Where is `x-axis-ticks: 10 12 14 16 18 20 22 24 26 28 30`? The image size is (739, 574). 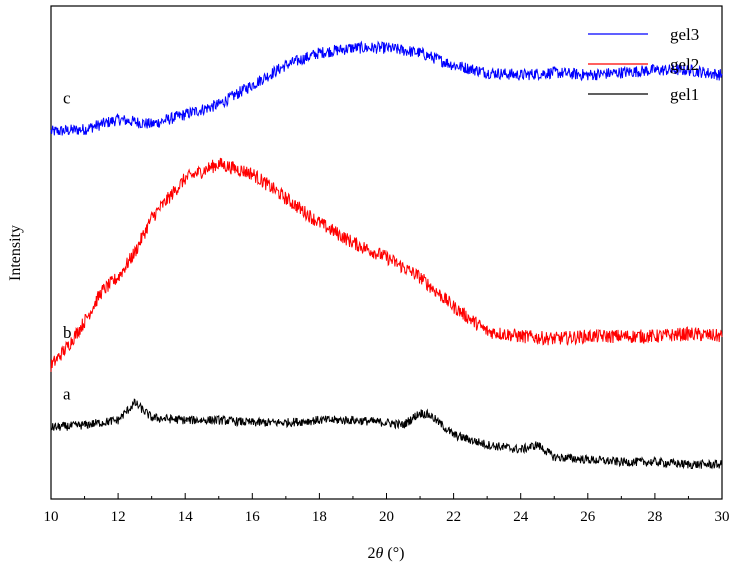
x-axis-ticks: 10 12 14 16 18 20 22 24 26 28 30 is located at coordinates (387, 509).